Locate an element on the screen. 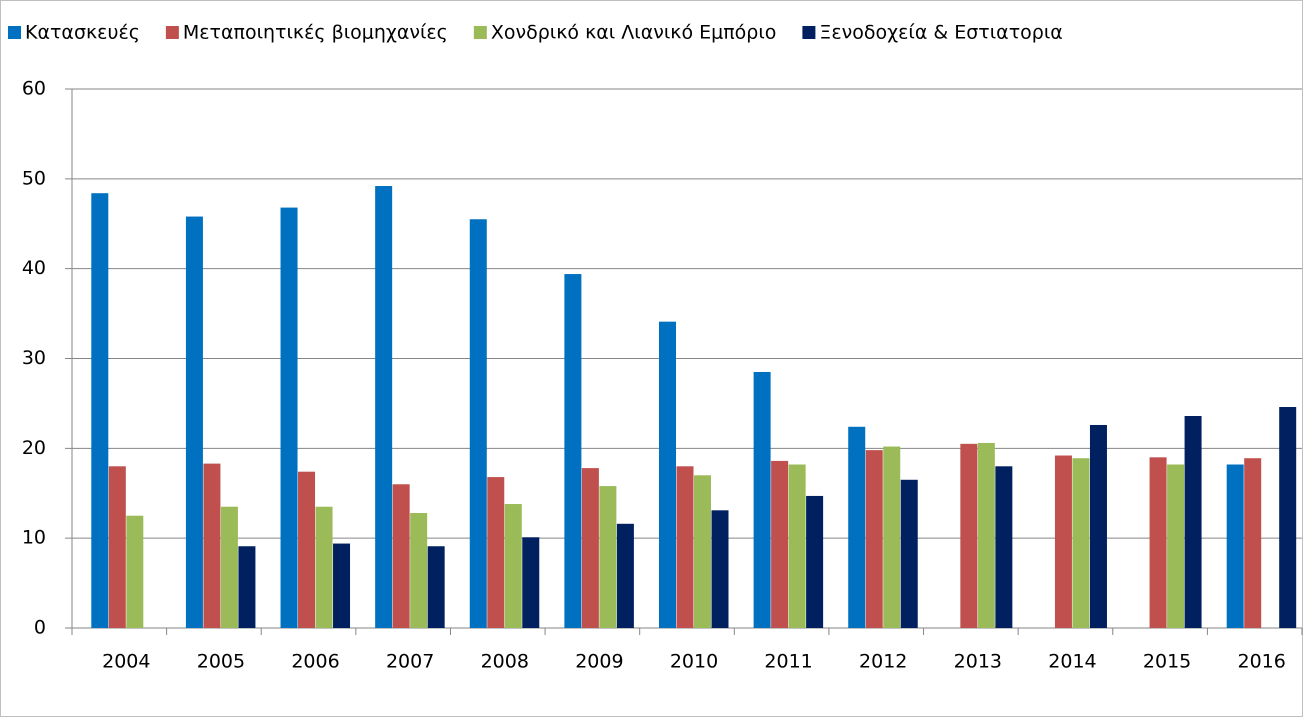 The height and width of the screenshot is (718, 1304). x-tick-label: 2005 is located at coordinates (221, 662).